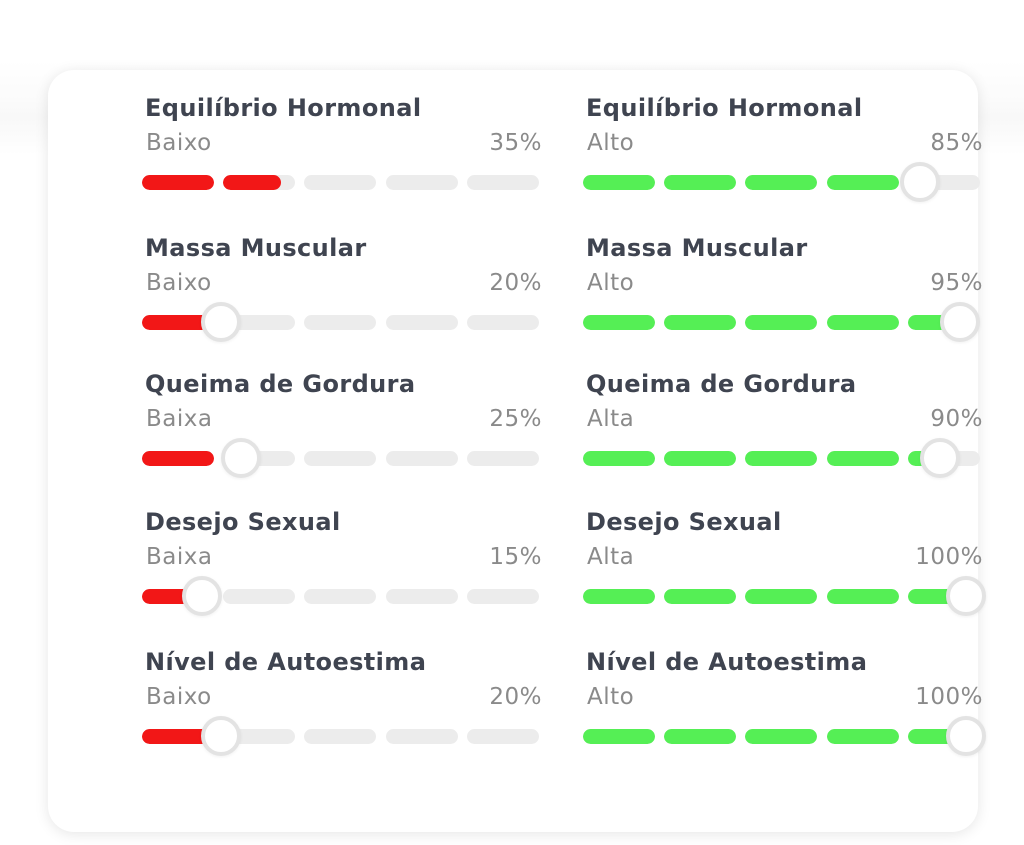 The width and height of the screenshot is (1024, 845). I want to click on metric-left-2: Queima de Gordura Baixa 25%, so click(342, 430).